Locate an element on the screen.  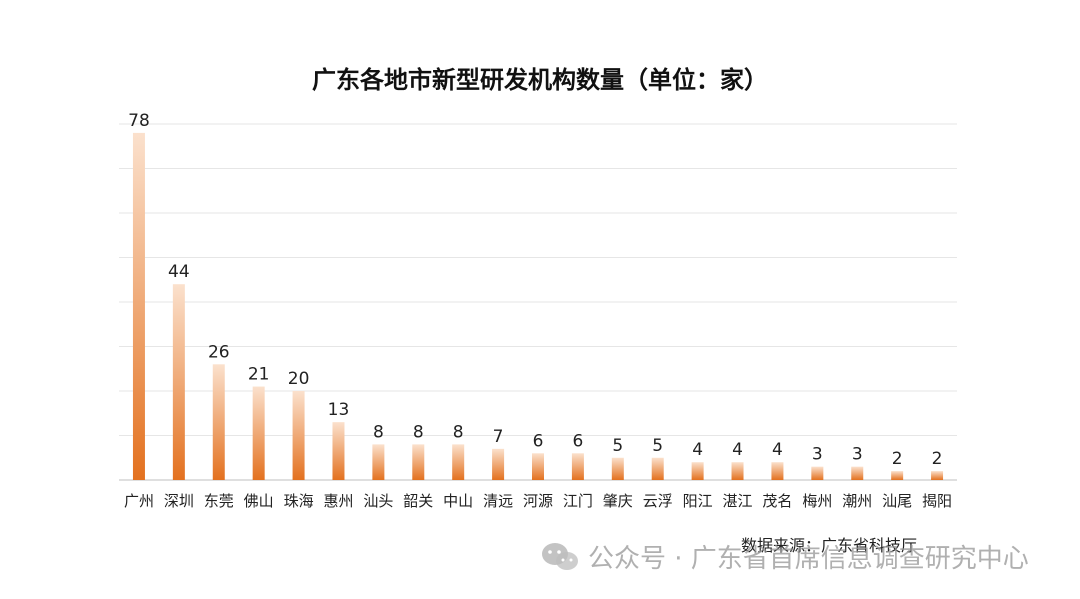
wechat-icon is located at coordinates (560, 556).